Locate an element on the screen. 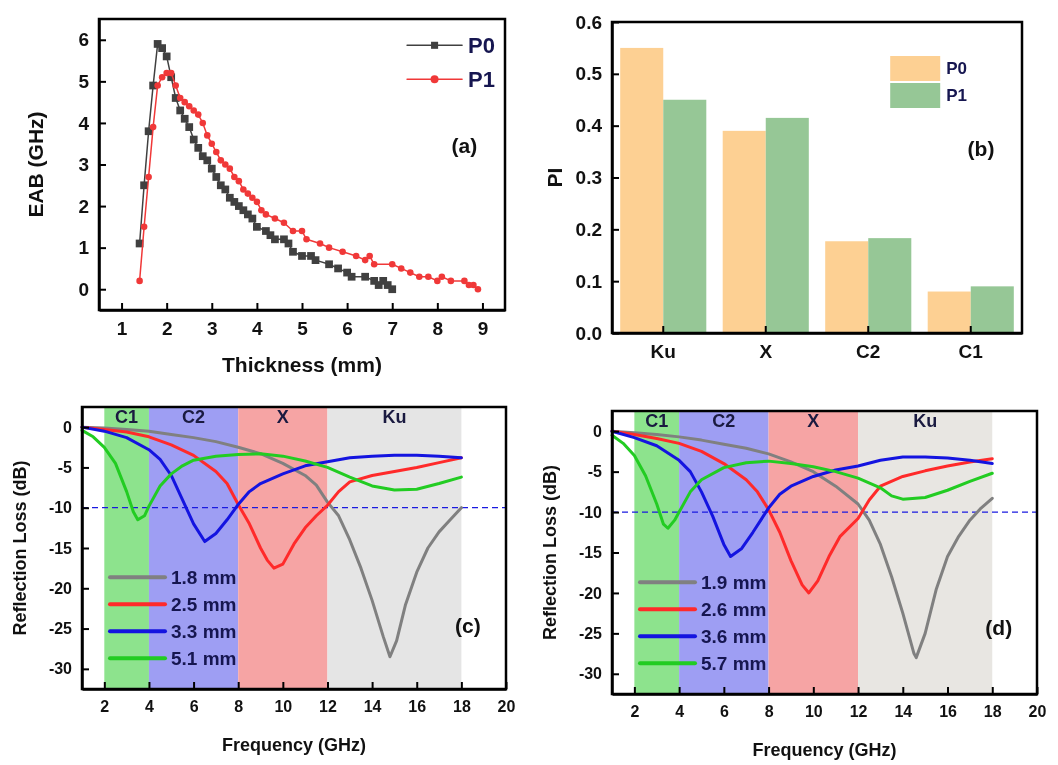 Image resolution: width=1058 pixels, height=765 pixels. legend-label: P1 is located at coordinates (481, 79).